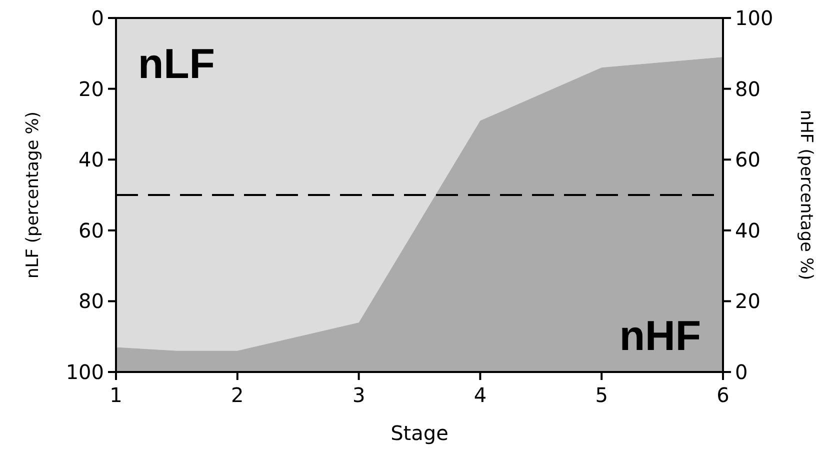 This screenshot has width=834, height=452. I want to click on y2-axis-title: nHF (percentage %), so click(806, 195).